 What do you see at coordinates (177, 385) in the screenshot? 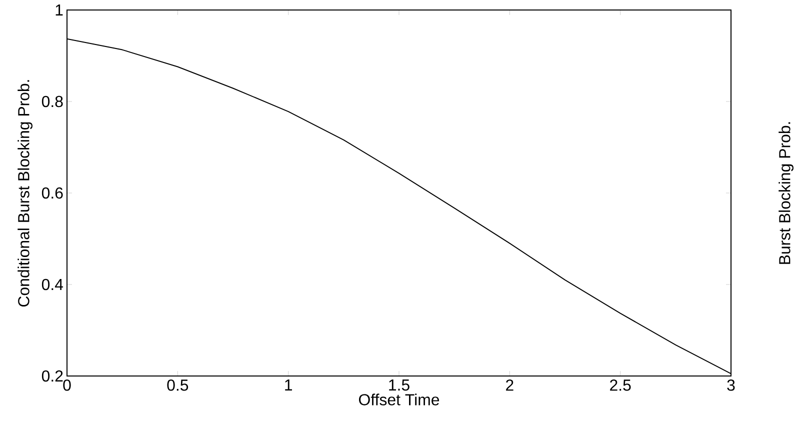
I see `x-tick-label: 0.5` at bounding box center [177, 385].